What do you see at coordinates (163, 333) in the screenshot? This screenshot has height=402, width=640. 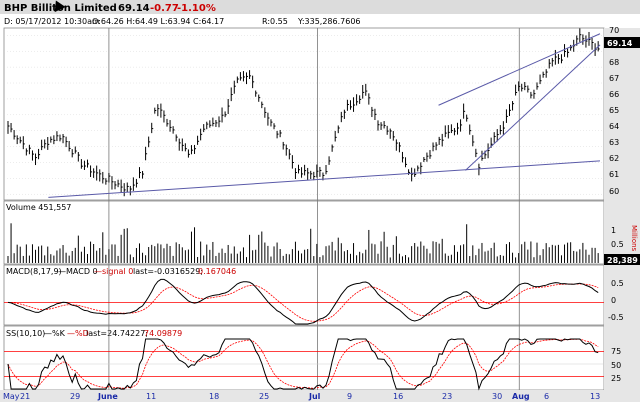 I see `stoch-label-last2: 74.09879` at bounding box center [163, 333].